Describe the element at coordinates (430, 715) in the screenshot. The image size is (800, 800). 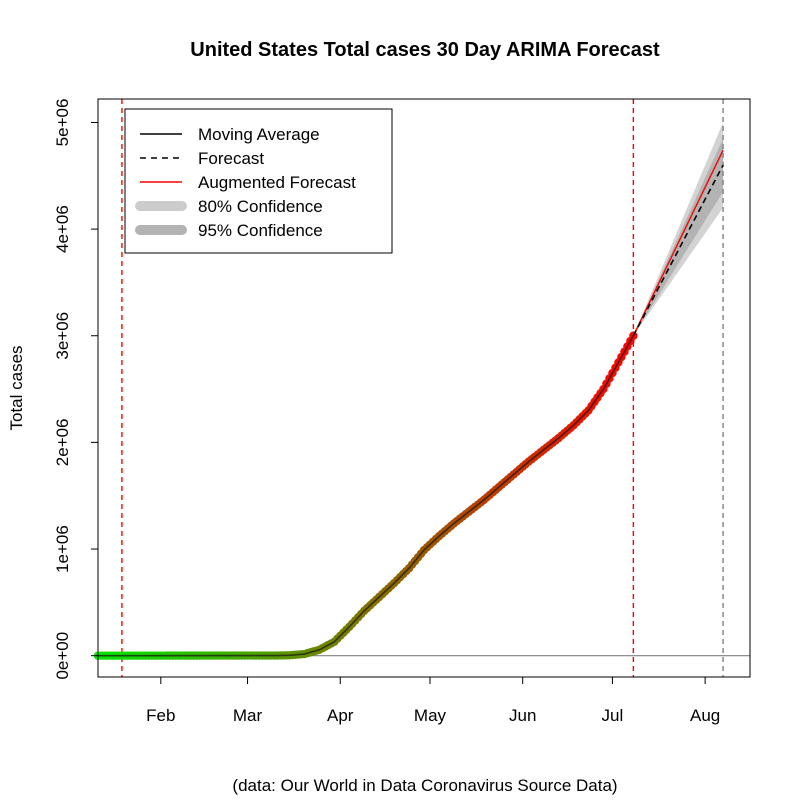
I see `x-tick-label: May` at that location.